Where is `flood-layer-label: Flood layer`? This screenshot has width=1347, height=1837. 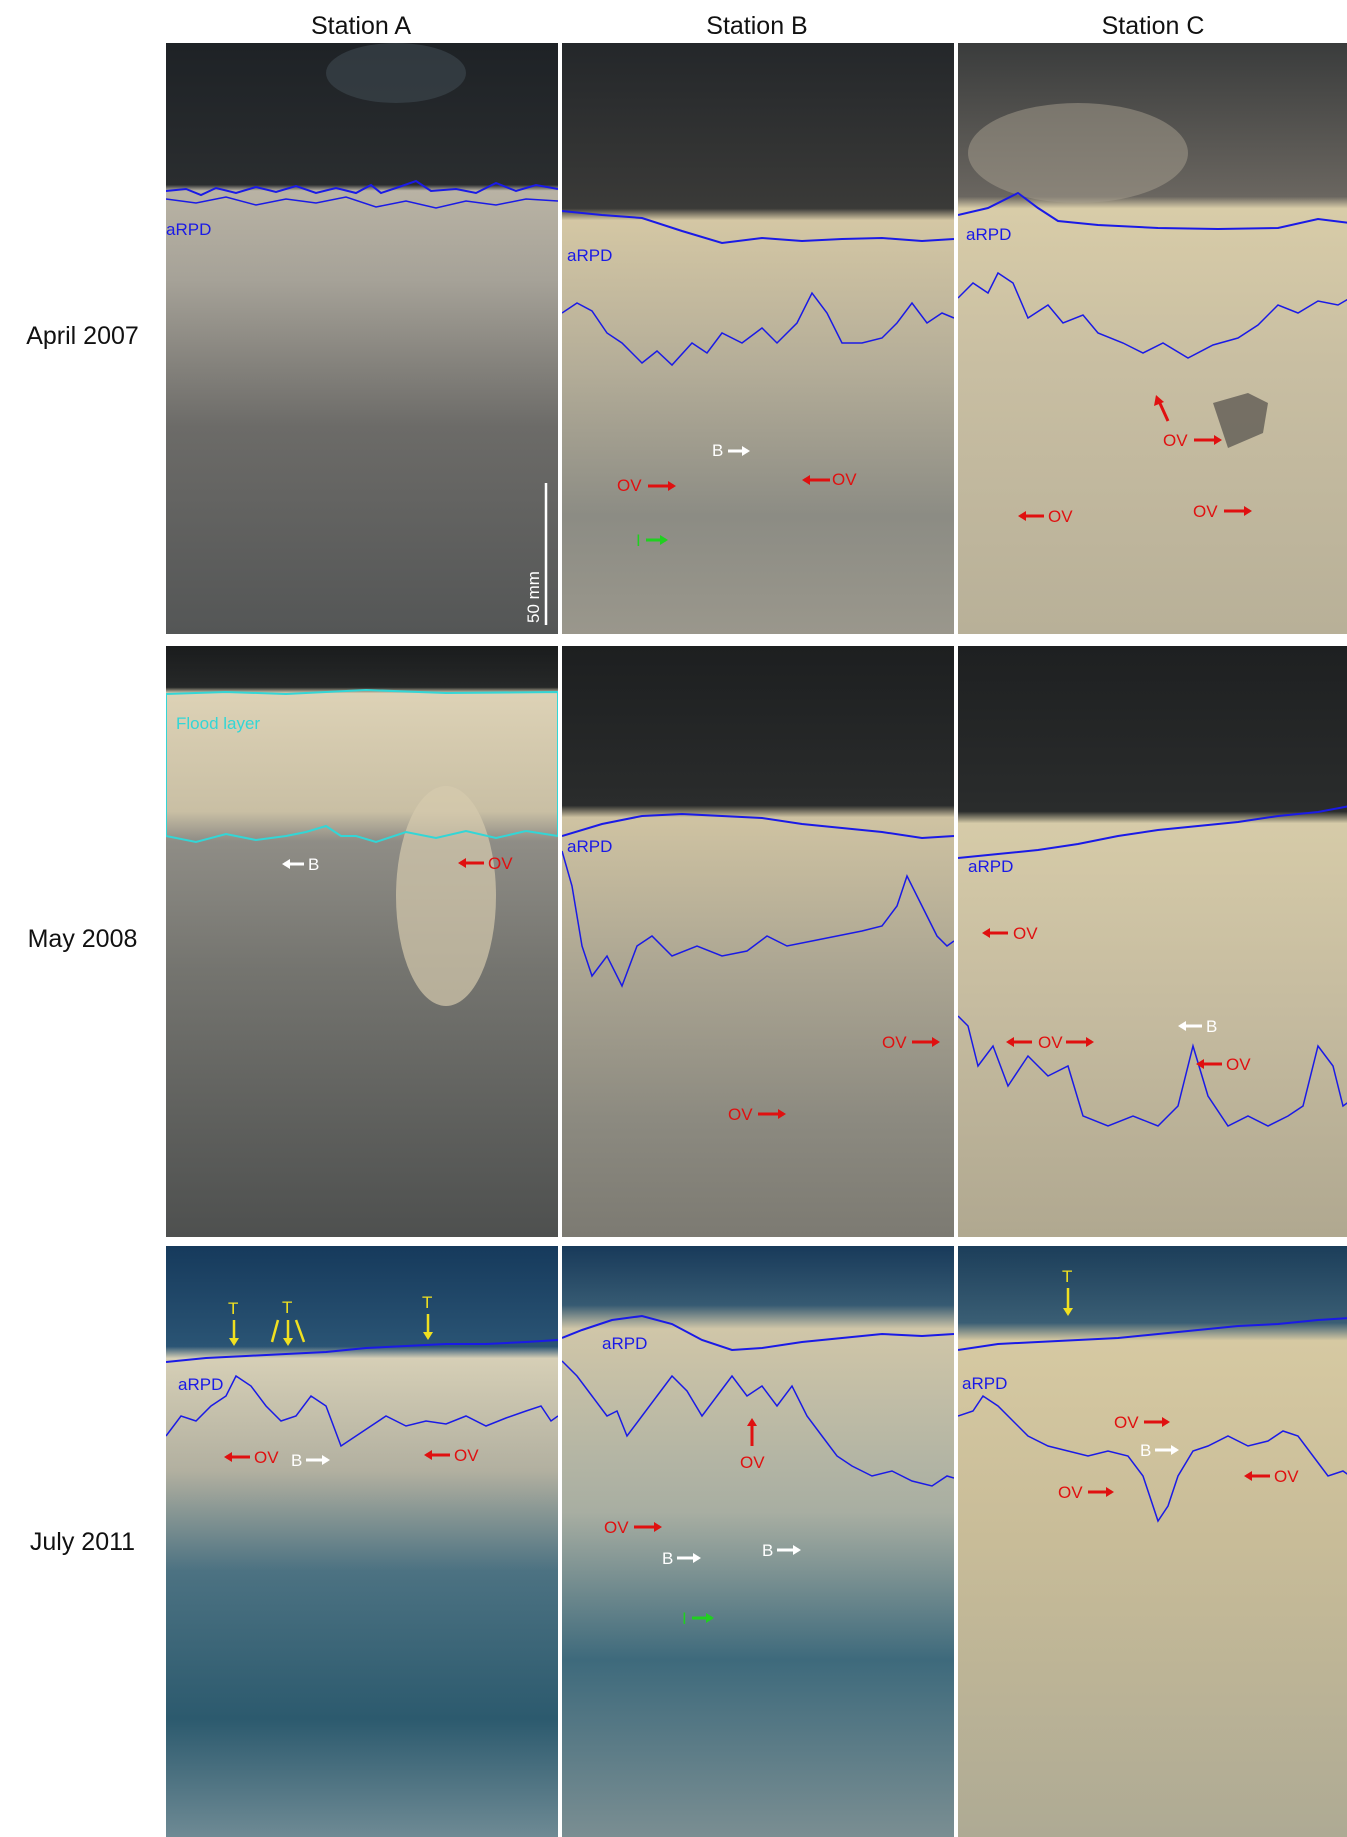
flood-layer-label: Flood layer is located at coordinates (218, 723).